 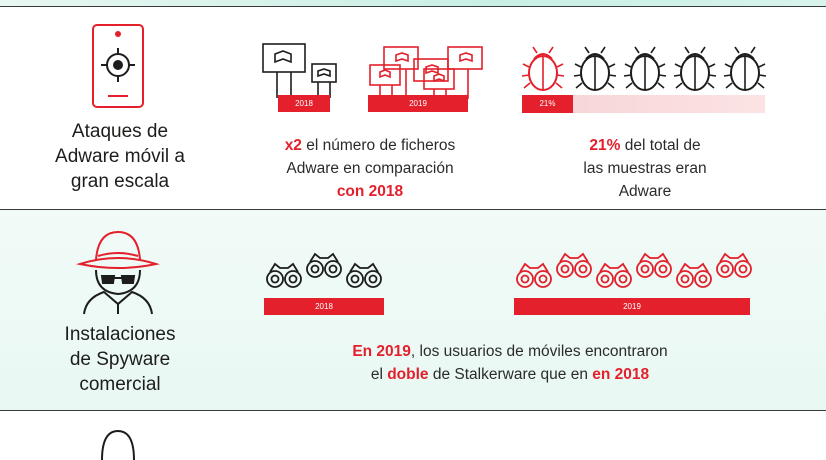 What do you see at coordinates (643, 104) in the screenshot?
I see `adware-percent-track: 21%` at bounding box center [643, 104].